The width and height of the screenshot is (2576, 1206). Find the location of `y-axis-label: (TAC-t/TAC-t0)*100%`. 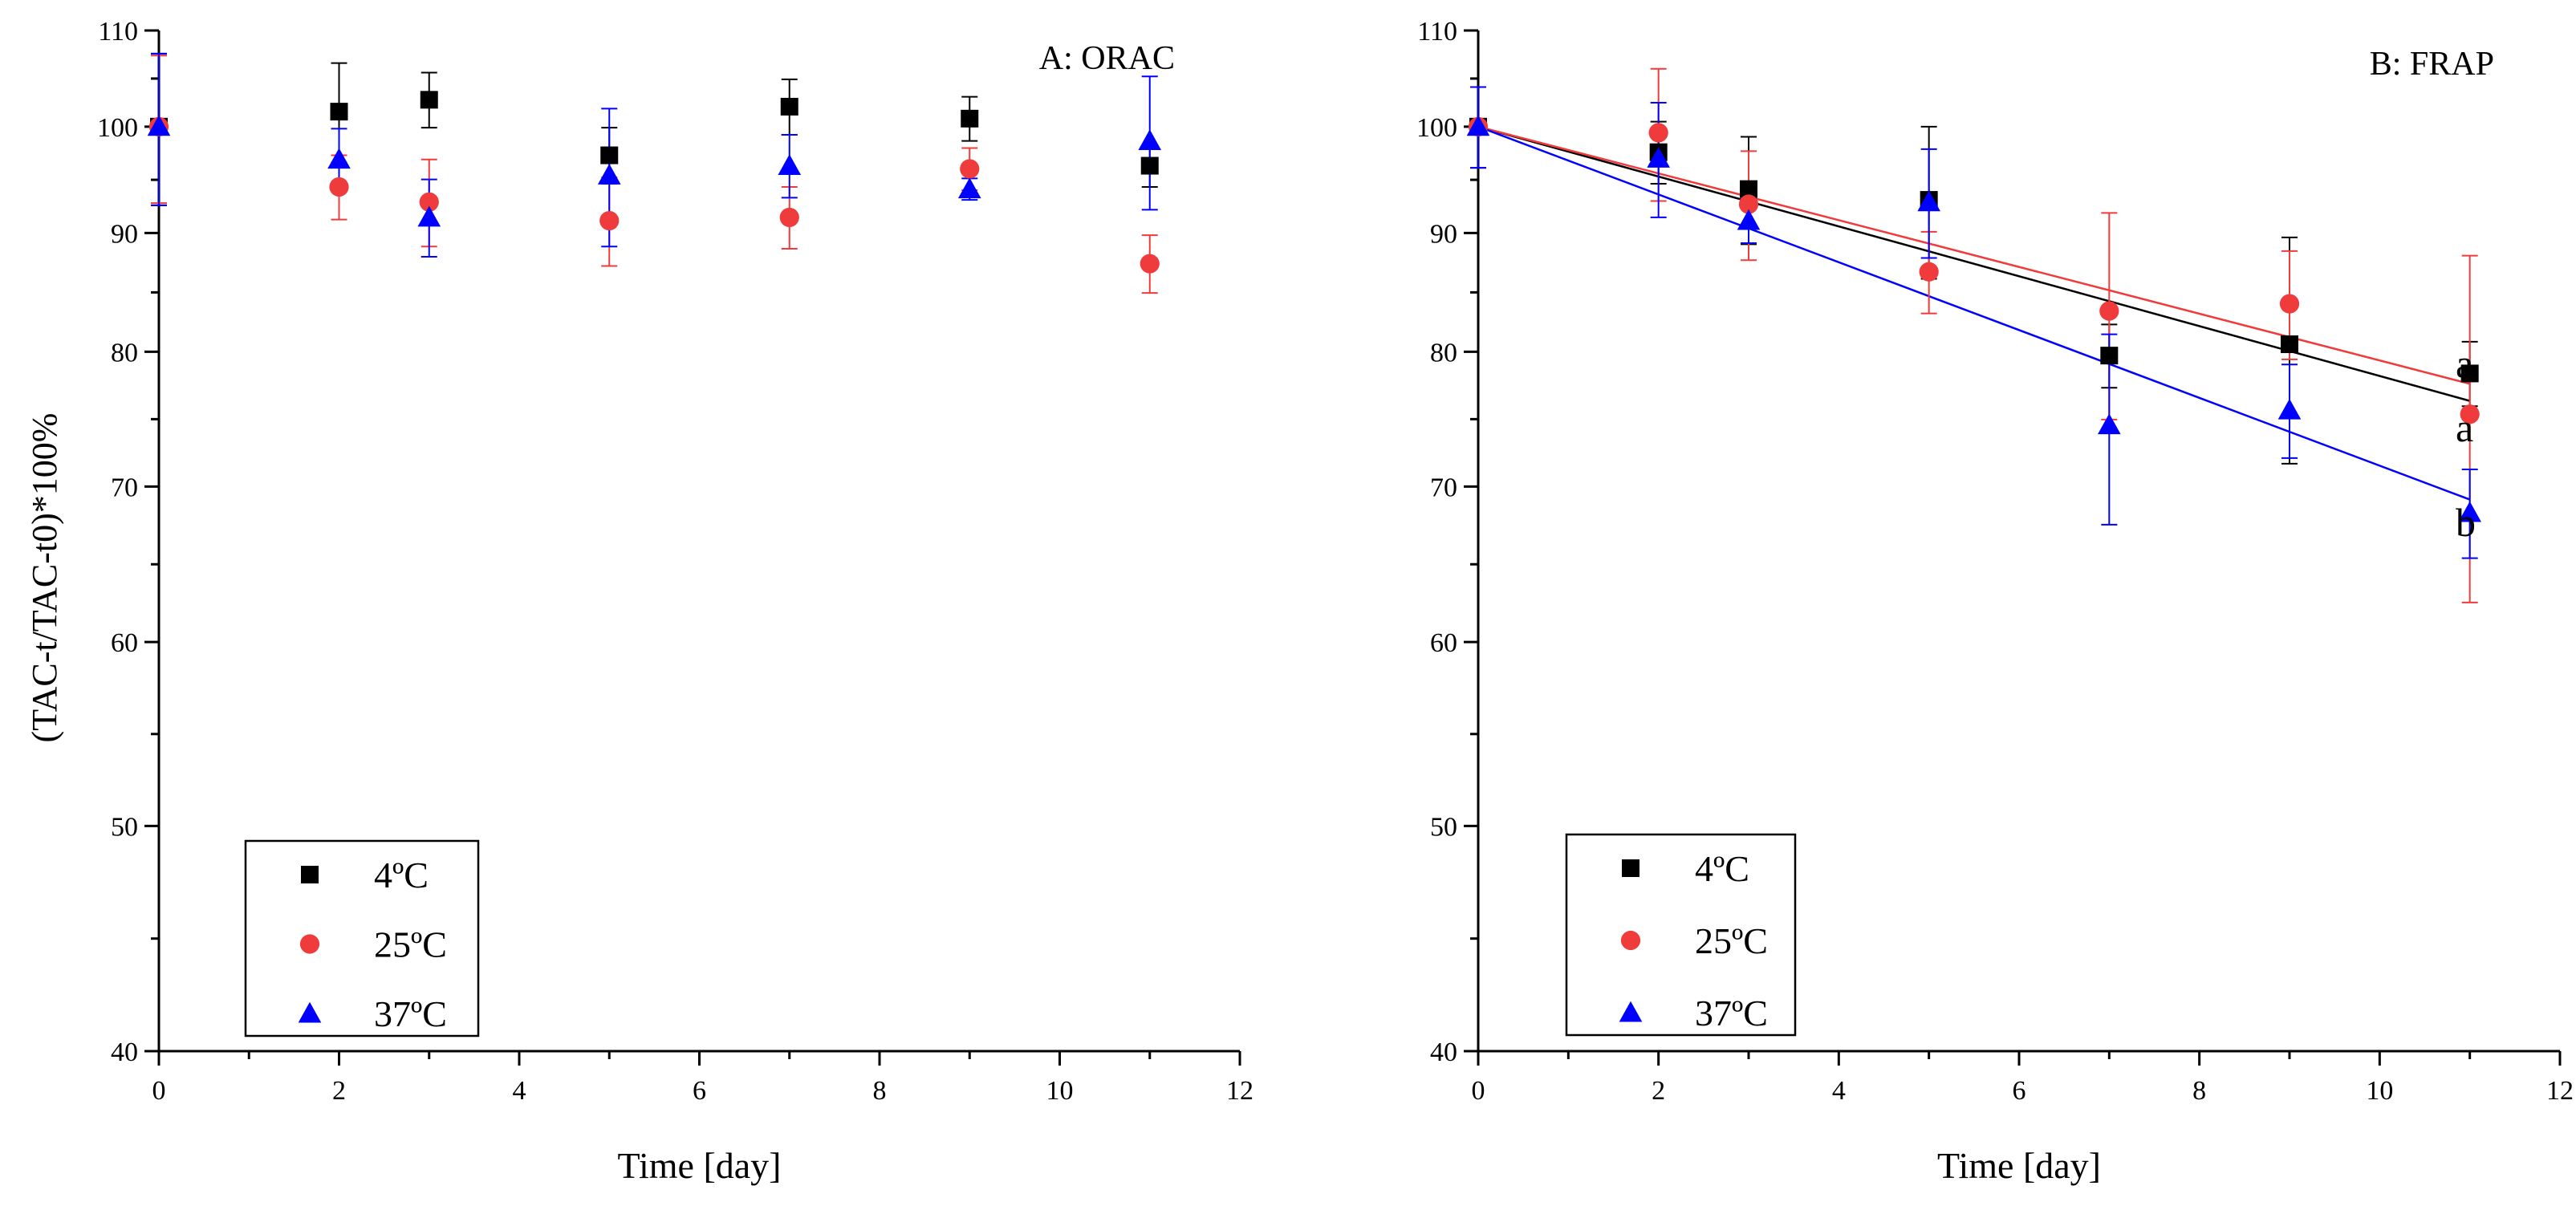

y-axis-label: (TAC-t/TAC-t0)*100% is located at coordinates (44, 578).